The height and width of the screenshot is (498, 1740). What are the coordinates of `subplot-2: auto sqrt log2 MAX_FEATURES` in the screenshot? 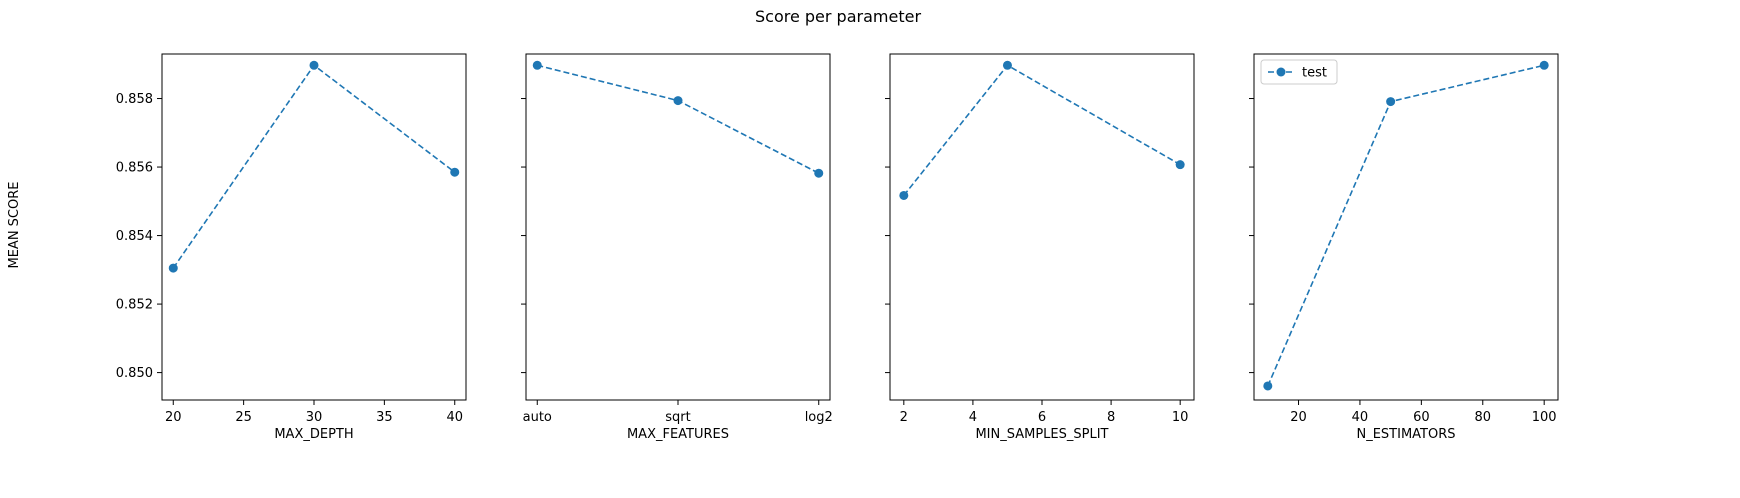 It's located at (677, 247).